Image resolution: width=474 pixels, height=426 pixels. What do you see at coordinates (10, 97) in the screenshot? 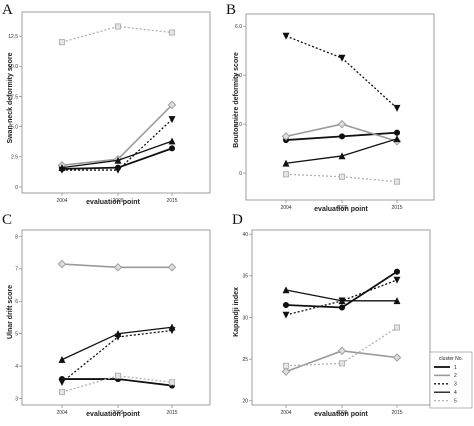
I see `panel-a-y-label: Swan-neck deformity score` at bounding box center [10, 97].